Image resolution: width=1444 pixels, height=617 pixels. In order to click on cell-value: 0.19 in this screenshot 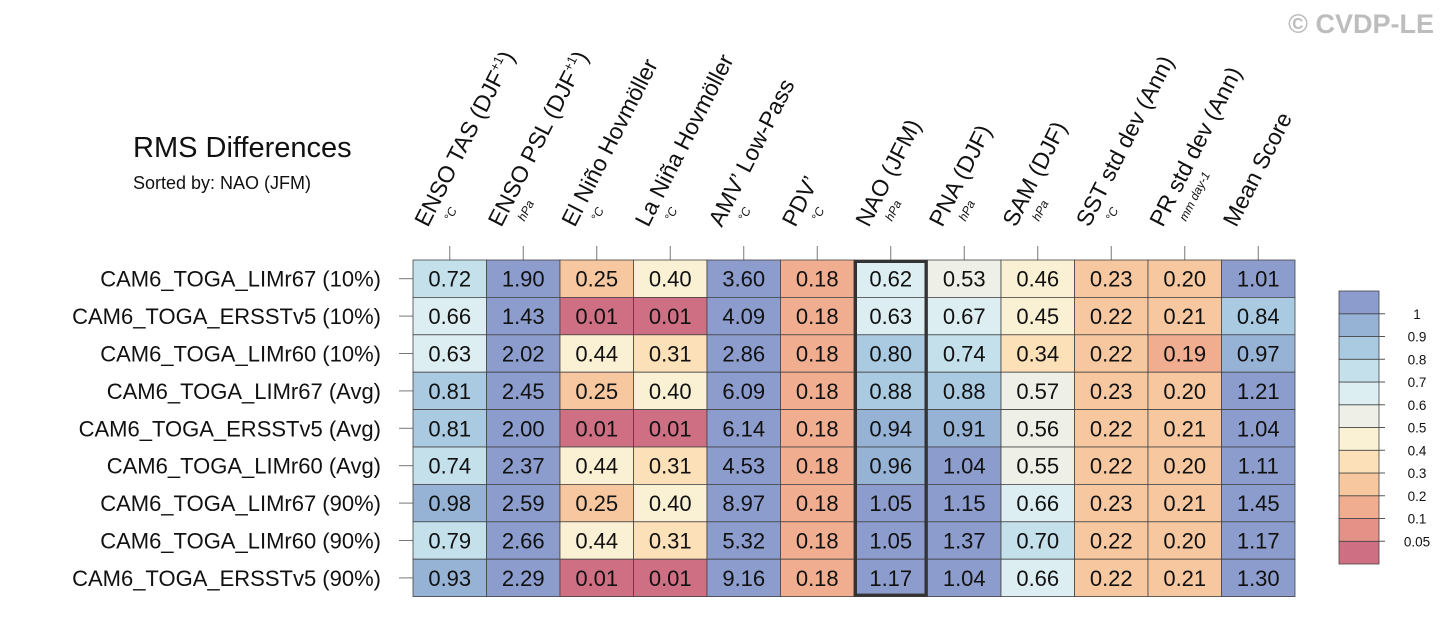, I will do `click(1184, 354)`.